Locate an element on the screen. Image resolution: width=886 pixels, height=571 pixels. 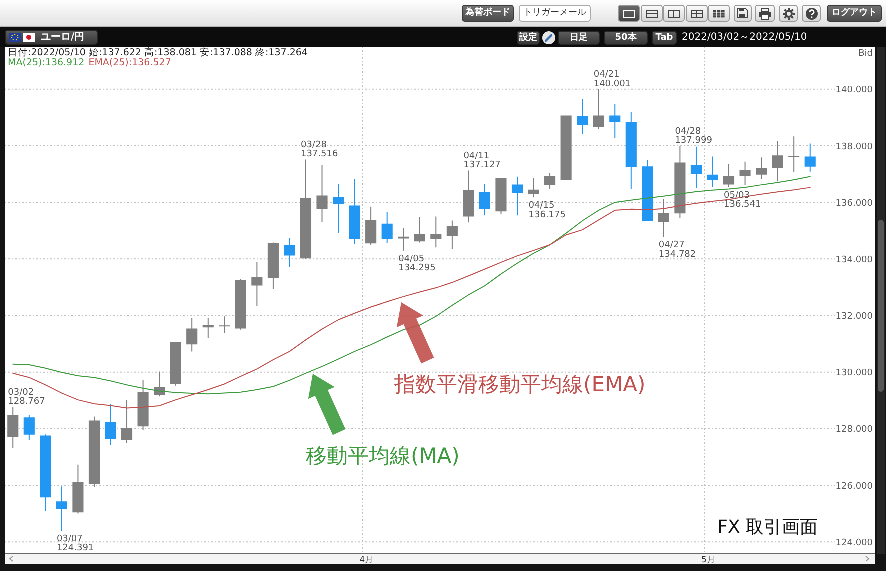
annotation: 03/02 128.767 is located at coordinates (27, 398).